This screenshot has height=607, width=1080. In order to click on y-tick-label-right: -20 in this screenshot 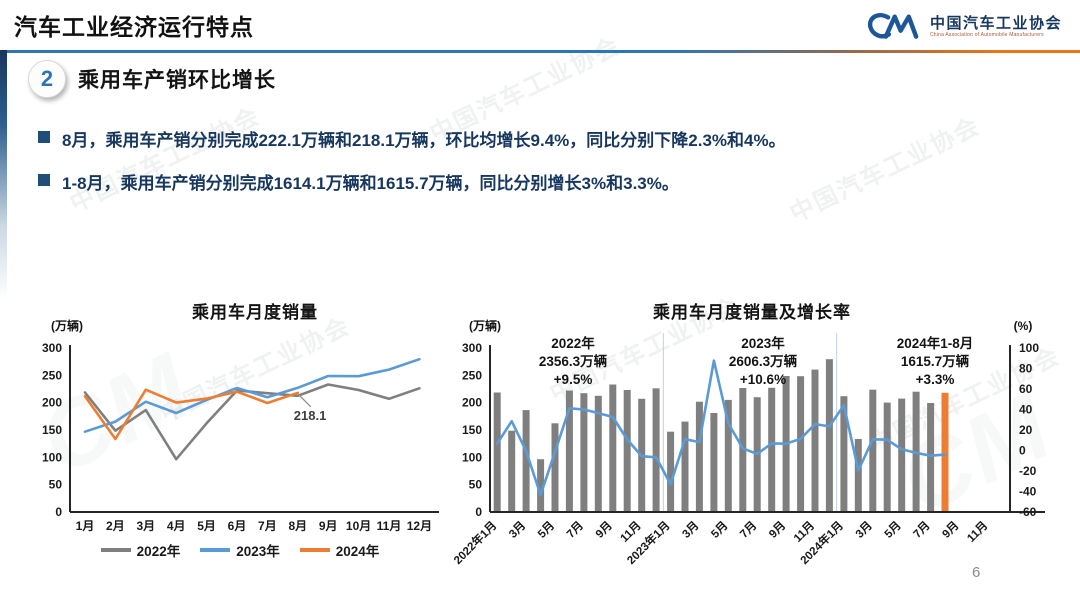, I will do `click(1028, 471)`.